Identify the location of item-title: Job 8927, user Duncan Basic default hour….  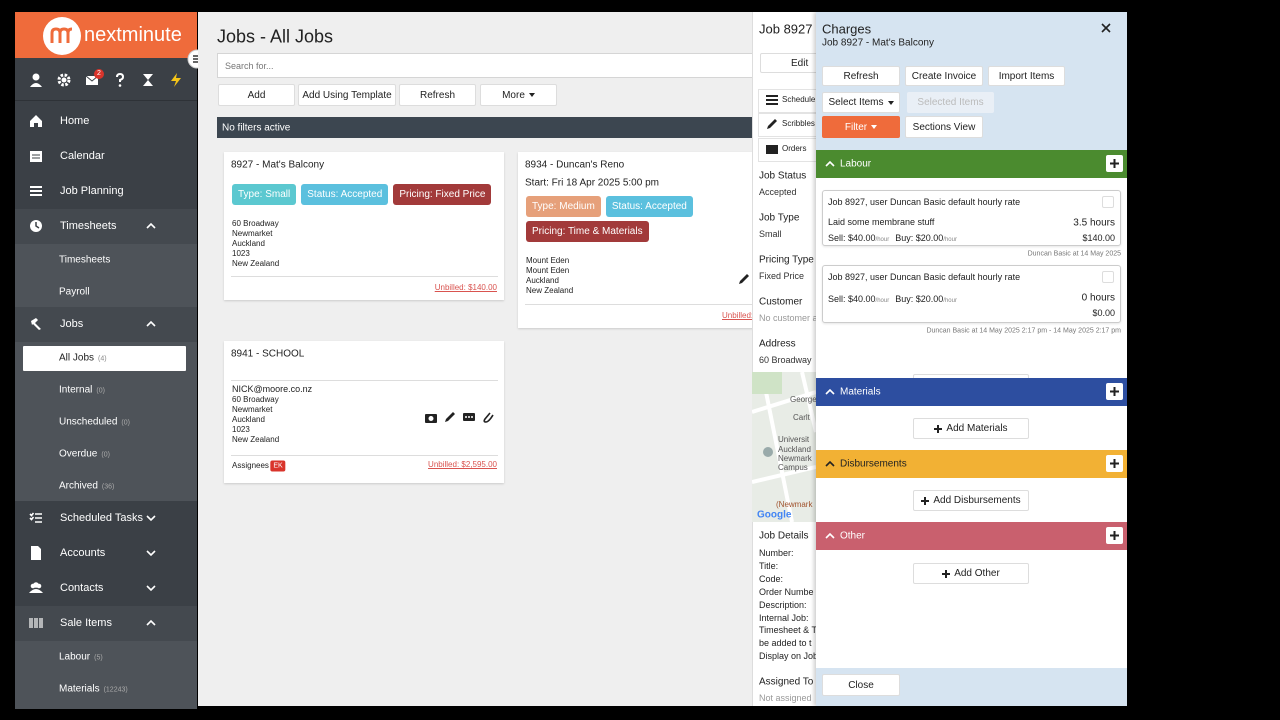
(924, 277).